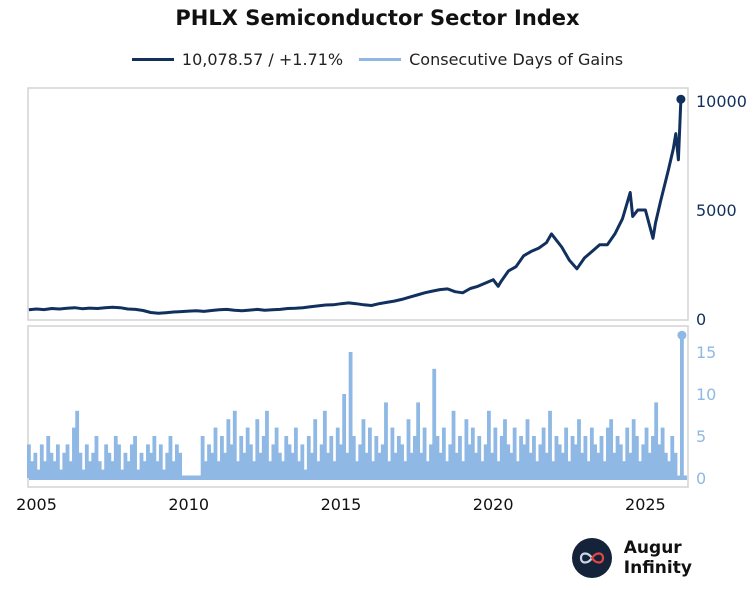  Describe the element at coordinates (706, 352) in the screenshot. I see `y-tick-label-bottom: 15` at that location.